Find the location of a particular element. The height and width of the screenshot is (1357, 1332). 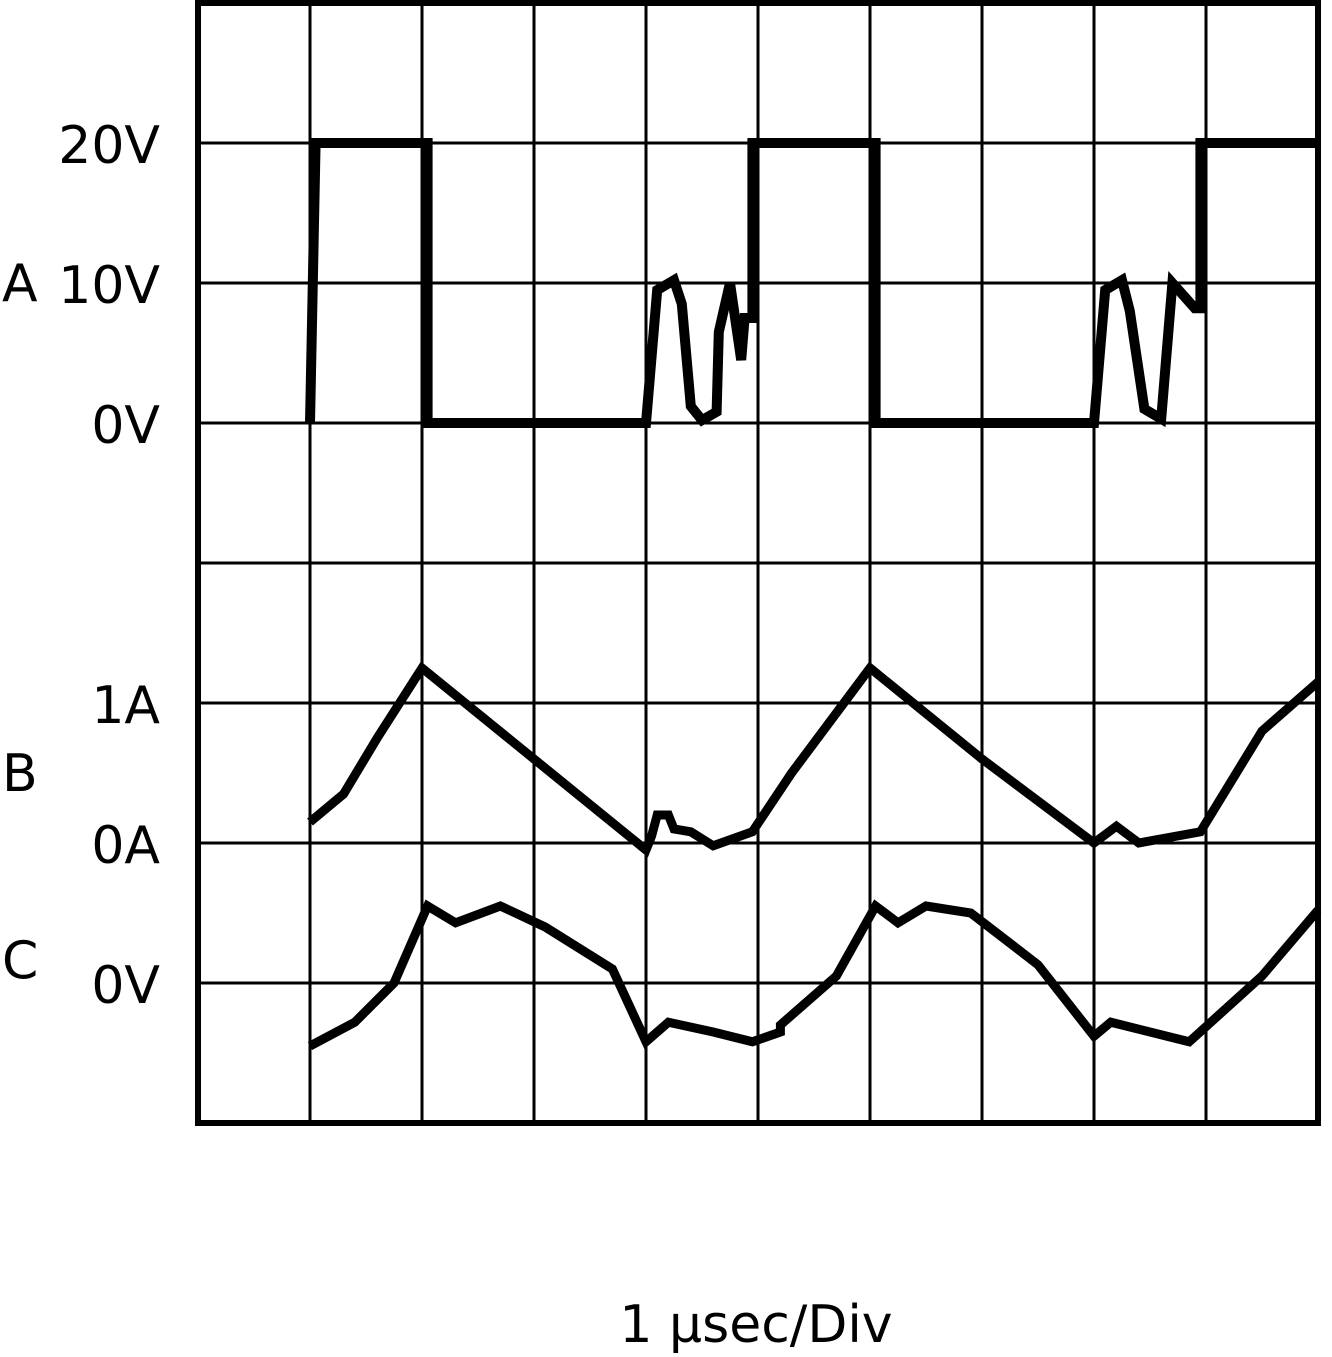

x-axis-label: 1 μsec/Div is located at coordinates (755, 1325).